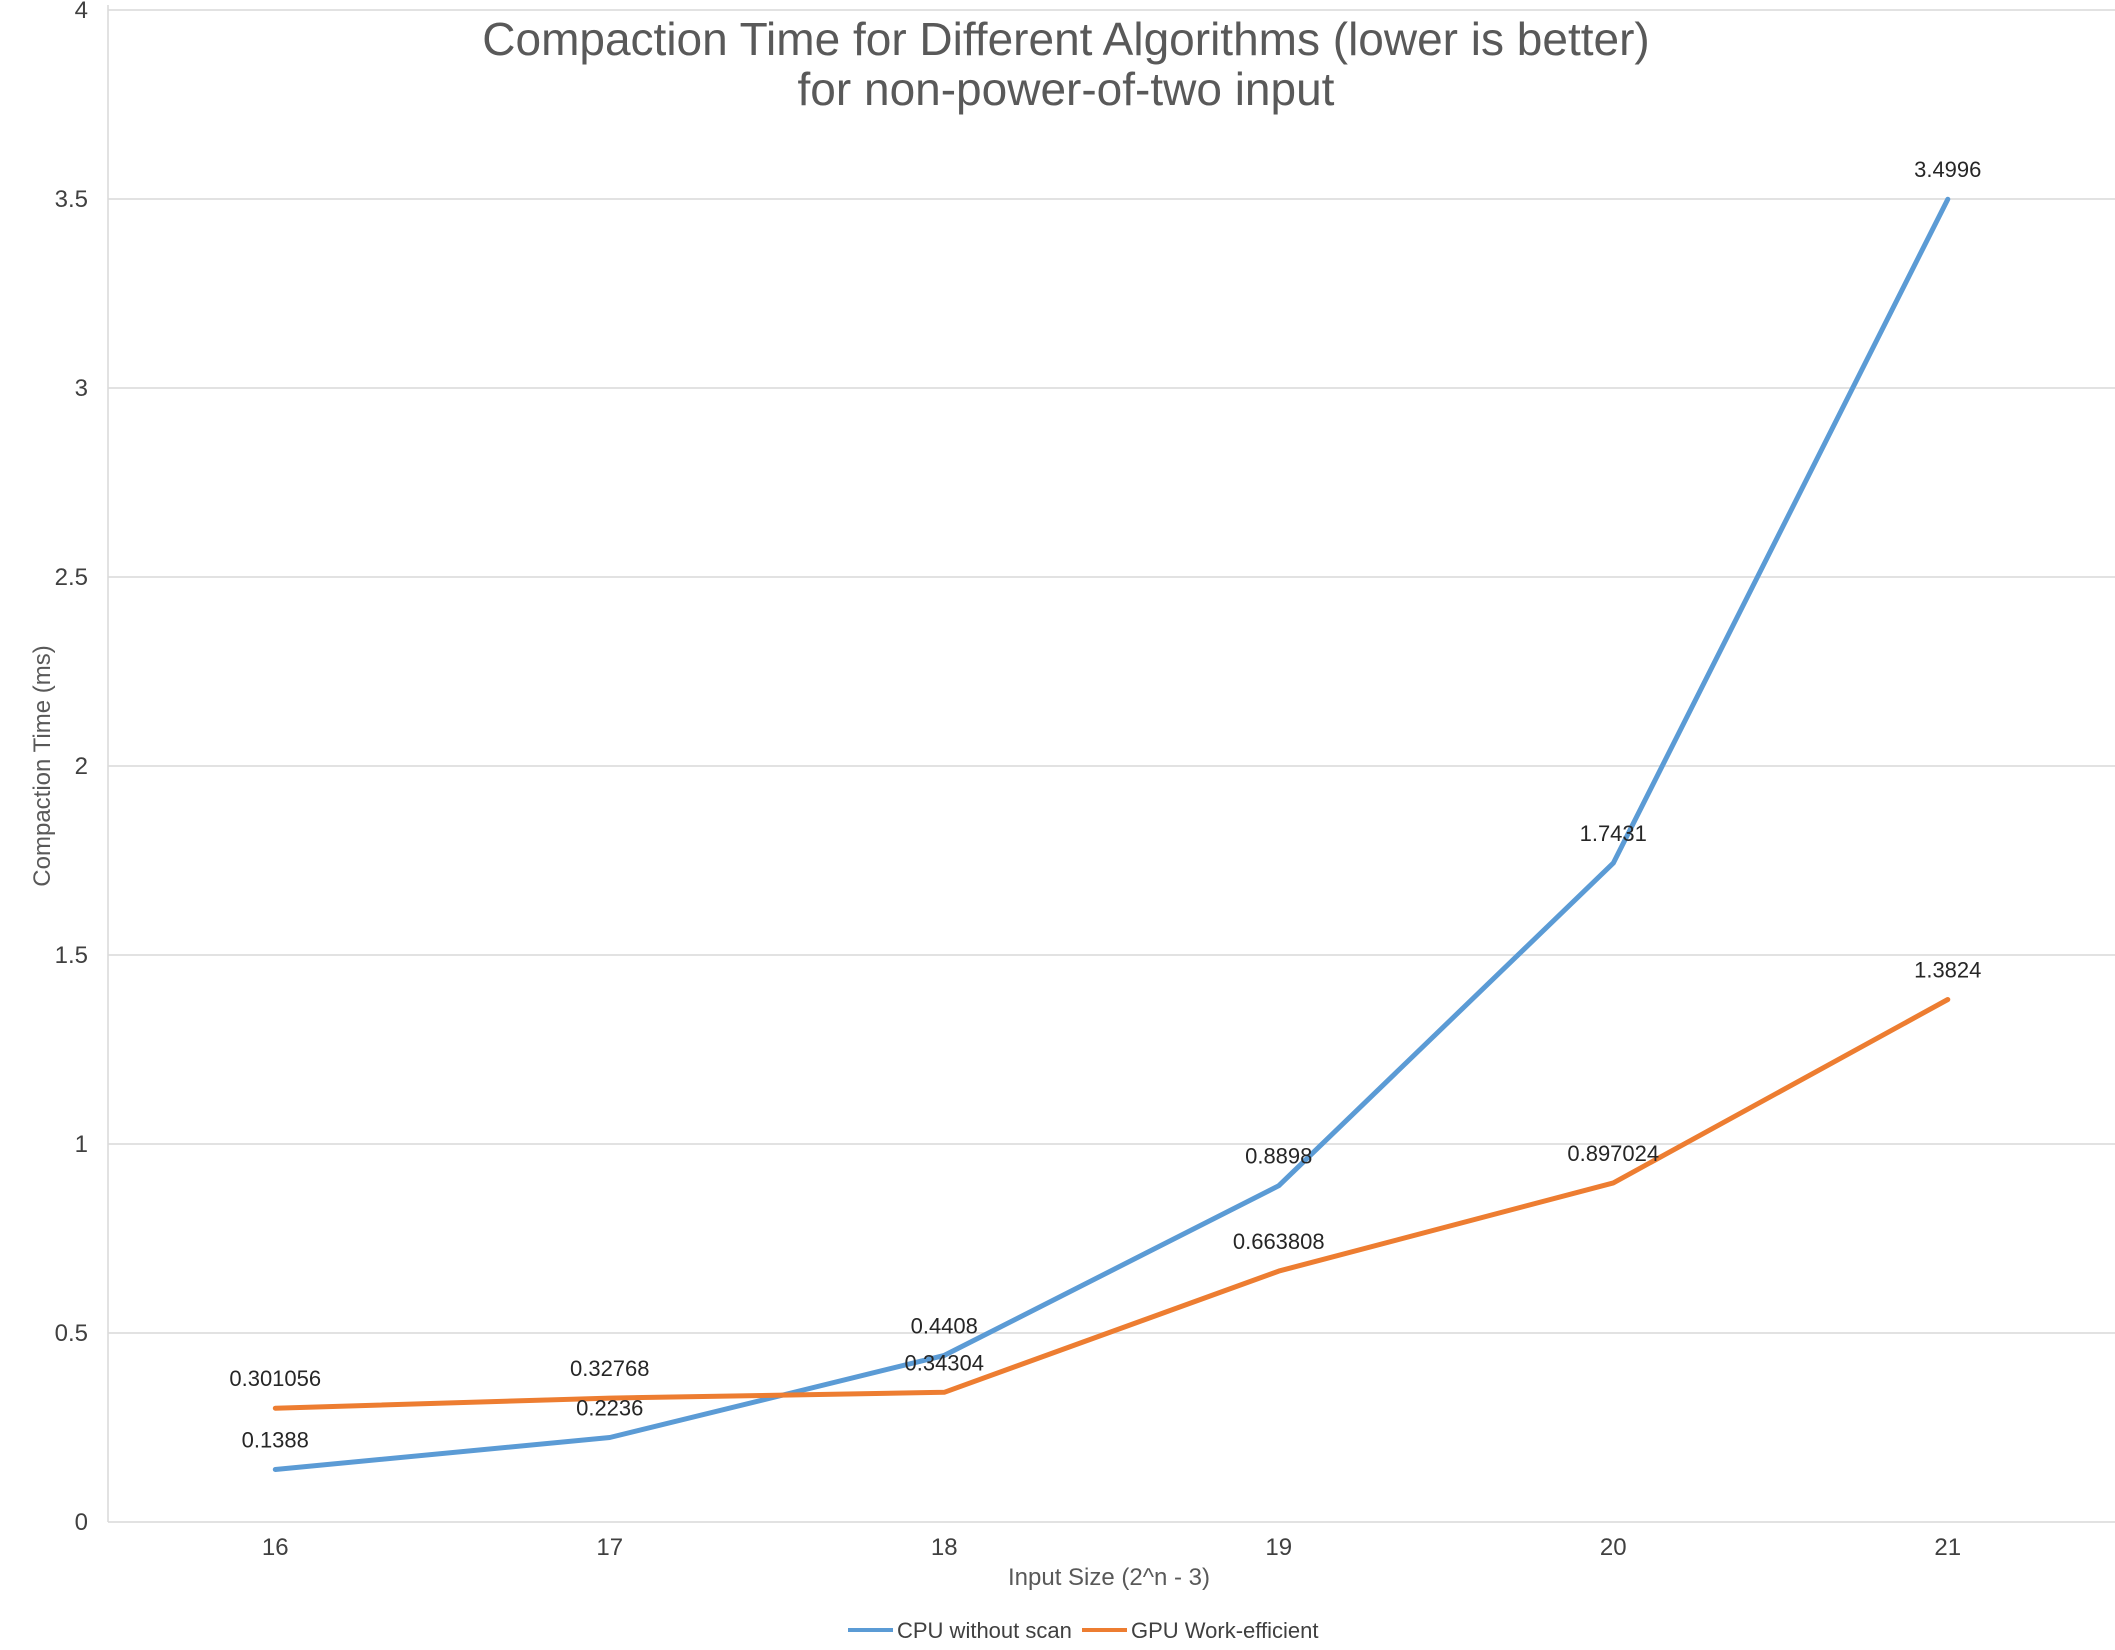  What do you see at coordinates (609, 1407) in the screenshot?
I see `data-label: 0.2236` at bounding box center [609, 1407].